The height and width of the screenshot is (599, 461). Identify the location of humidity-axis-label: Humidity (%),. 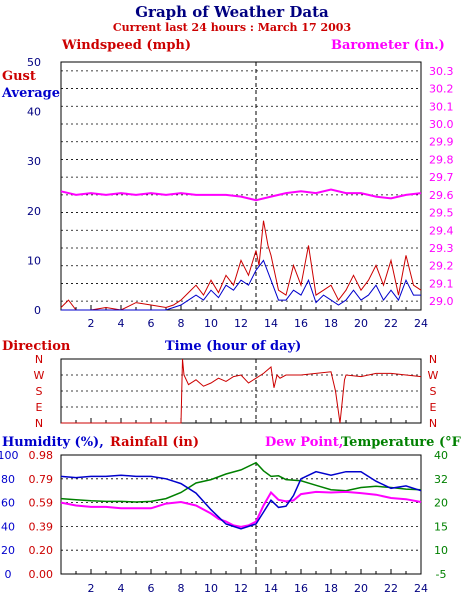
(53, 442).